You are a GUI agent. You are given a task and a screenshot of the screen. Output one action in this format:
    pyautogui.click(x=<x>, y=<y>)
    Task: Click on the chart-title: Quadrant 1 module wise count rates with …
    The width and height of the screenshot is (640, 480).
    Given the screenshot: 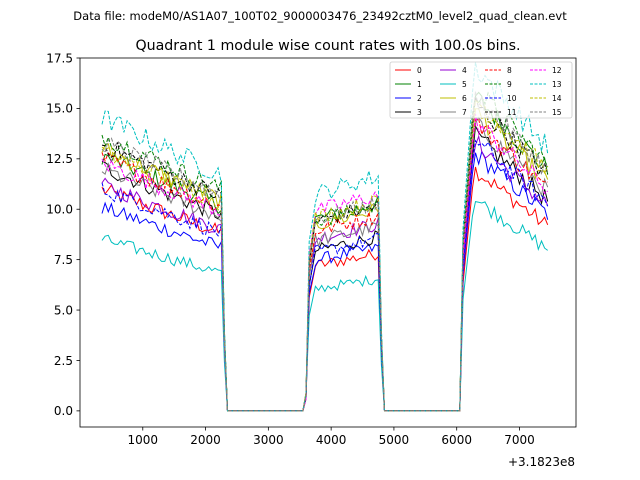 What is the action you would take?
    pyautogui.click(x=327, y=46)
    